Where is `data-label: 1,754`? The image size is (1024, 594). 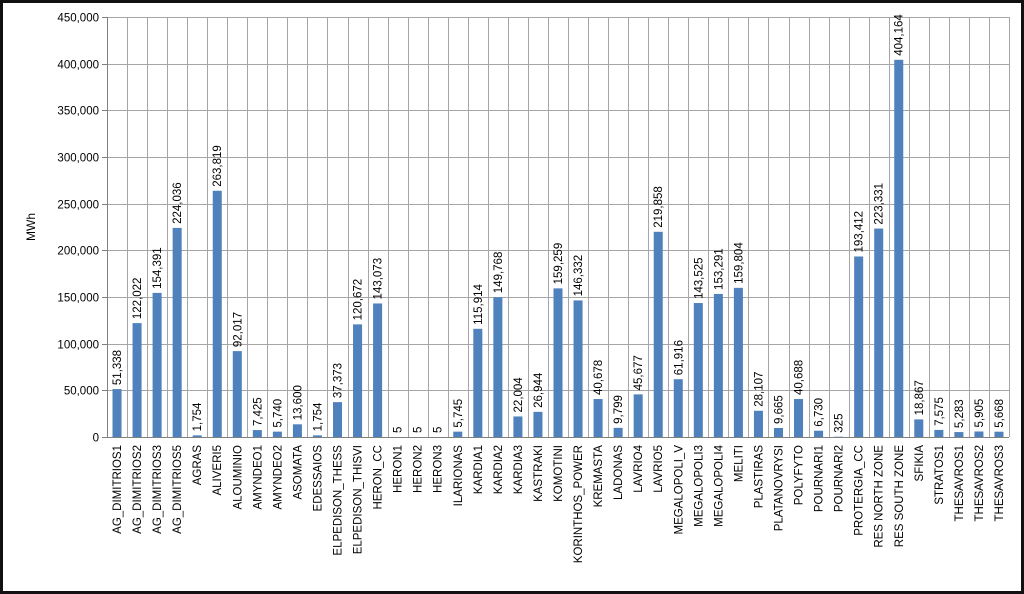
data-label: 1,754 is located at coordinates (198, 416).